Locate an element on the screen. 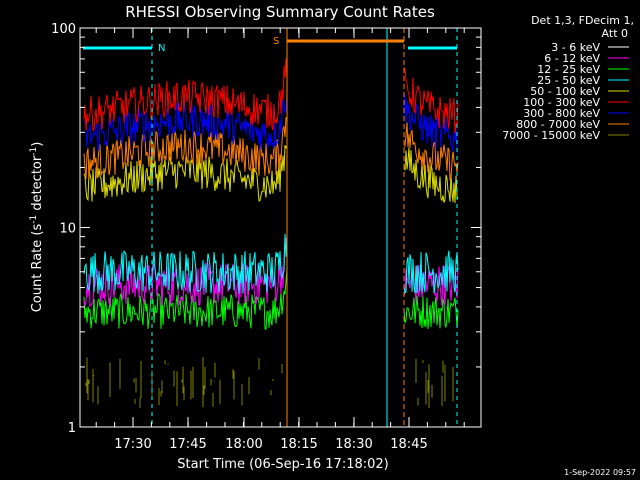 The width and height of the screenshot is (640, 480). x-tick-label: 18:45 is located at coordinates (408, 444).